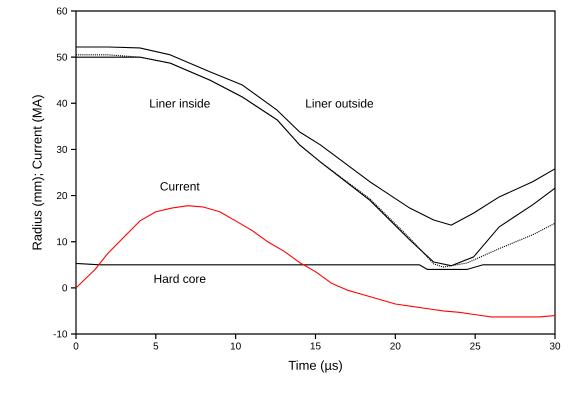  I want to click on series-label: Liner outside, so click(340, 103).